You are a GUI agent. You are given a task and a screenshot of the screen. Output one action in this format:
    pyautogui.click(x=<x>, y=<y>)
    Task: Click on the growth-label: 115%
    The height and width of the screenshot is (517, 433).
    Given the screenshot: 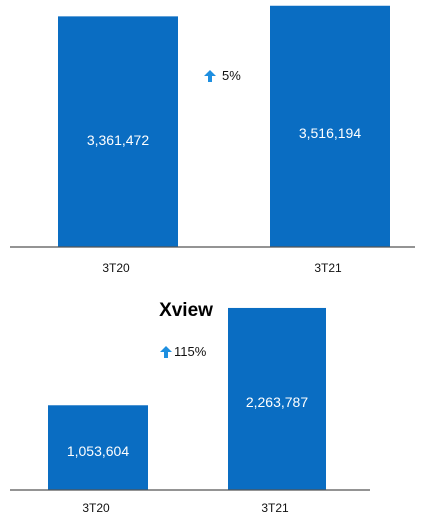 What is the action you would take?
    pyautogui.click(x=190, y=351)
    